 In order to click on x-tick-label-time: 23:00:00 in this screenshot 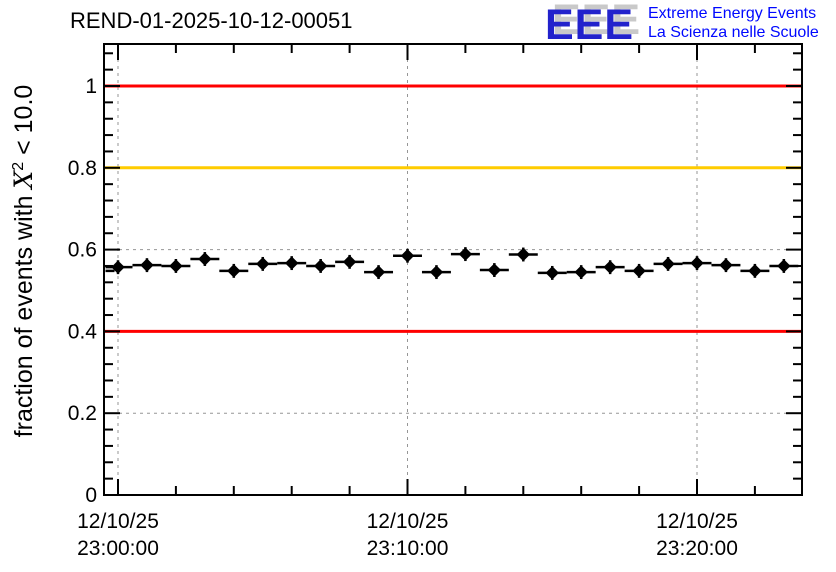, I will do `click(118, 548)`.